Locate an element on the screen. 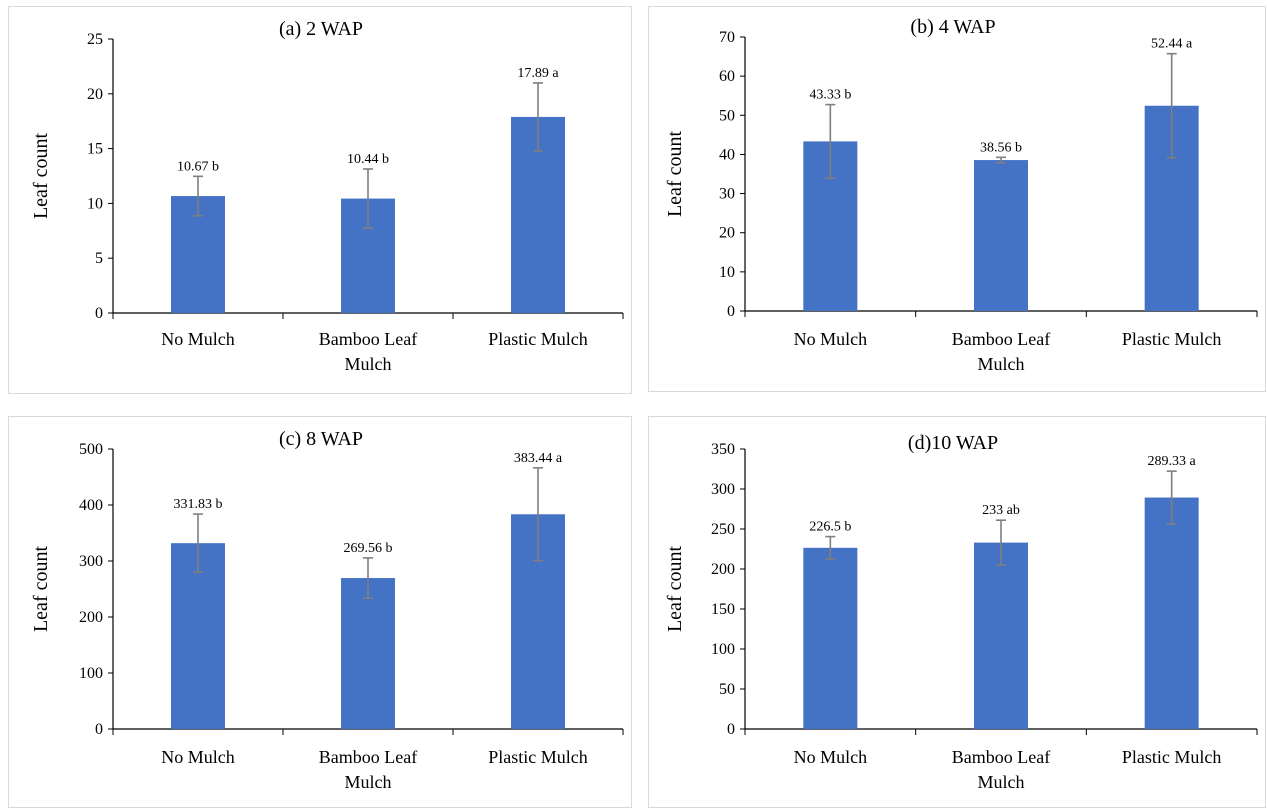 This screenshot has width=1267, height=809. y-tick-label: 400 is located at coordinates (91, 505).